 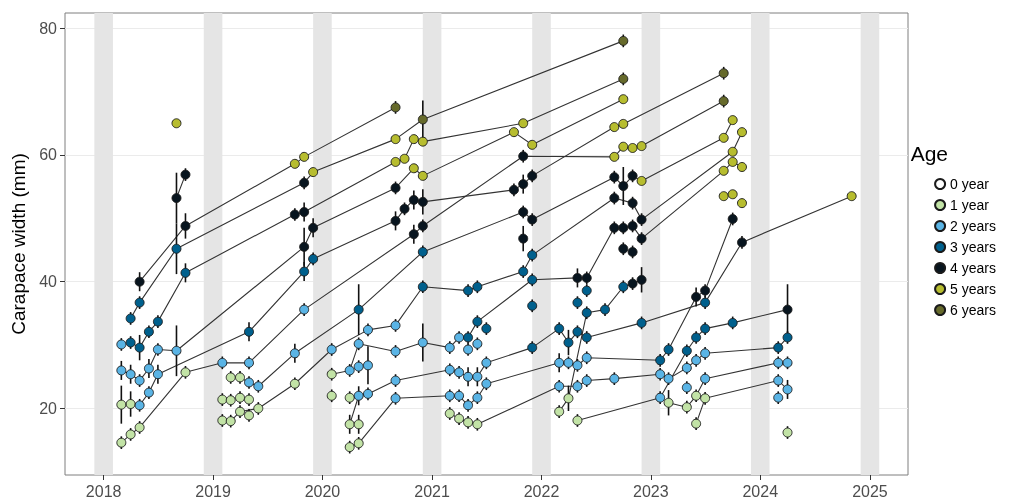 What do you see at coordinates (973, 247) in the screenshot?
I see `legend-label: 3 years` at bounding box center [973, 247].